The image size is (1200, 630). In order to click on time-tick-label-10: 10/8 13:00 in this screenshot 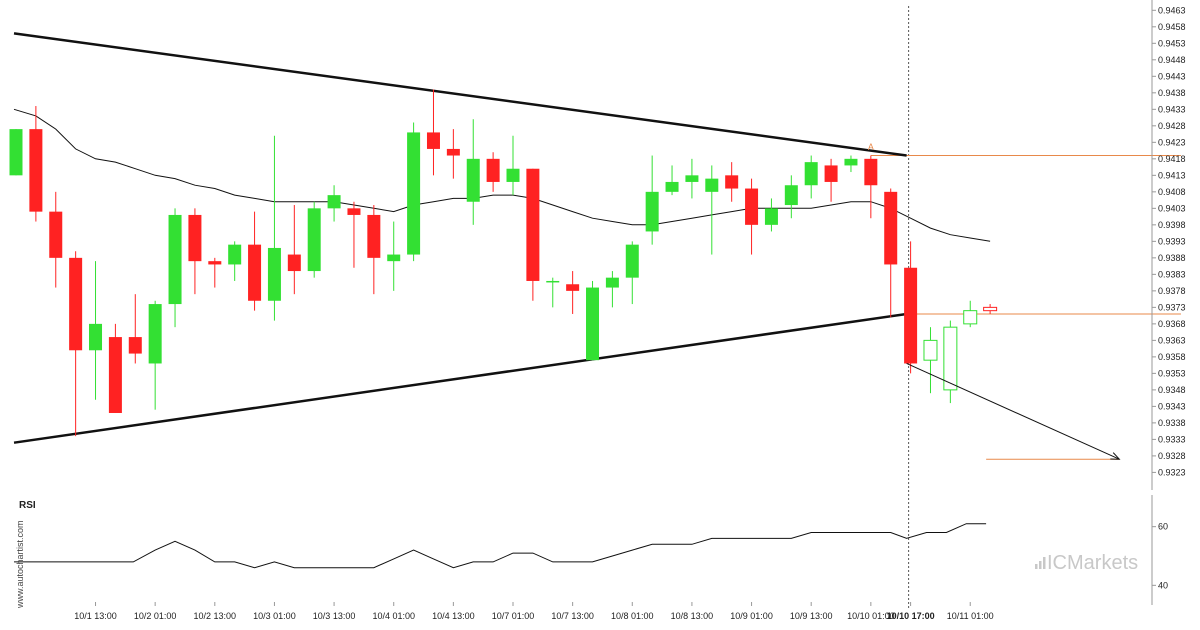, I will do `click(692, 616)`.